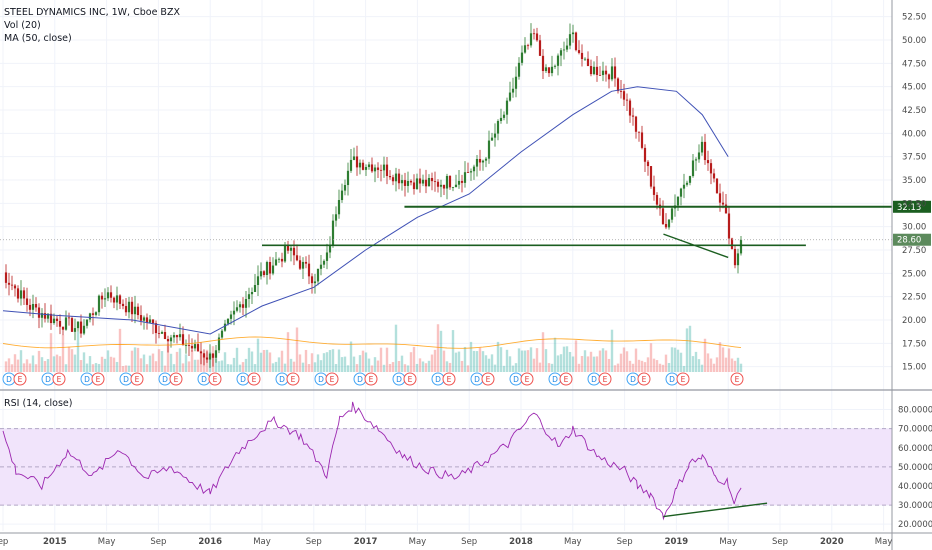 The height and width of the screenshot is (550, 932). Describe the element at coordinates (449, 379) in the screenshot. I see `earnings-marker` at that location.